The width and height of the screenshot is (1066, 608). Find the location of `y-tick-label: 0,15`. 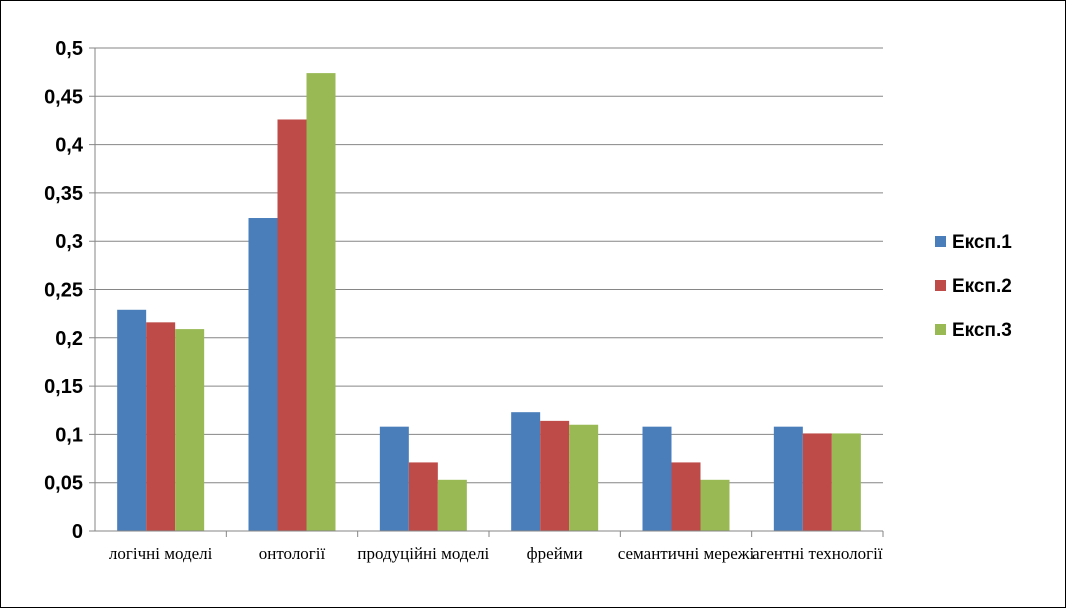

y-tick-label: 0,15 is located at coordinates (63, 387).